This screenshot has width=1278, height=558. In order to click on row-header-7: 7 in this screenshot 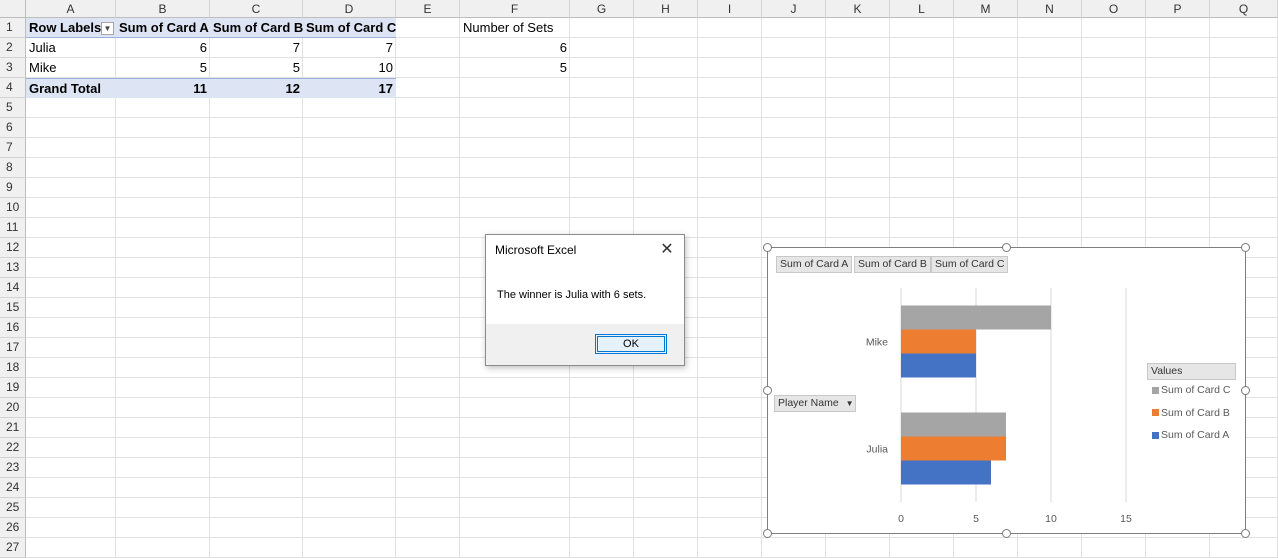, I will do `click(13, 148)`.